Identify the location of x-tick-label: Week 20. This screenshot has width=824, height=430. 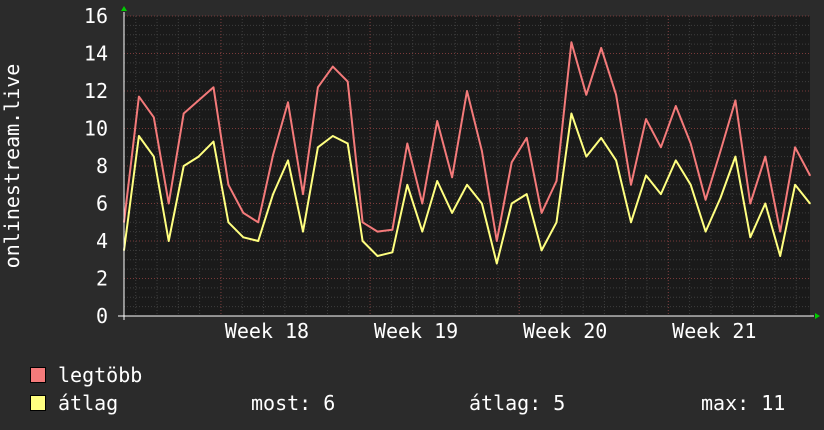
(565, 331).